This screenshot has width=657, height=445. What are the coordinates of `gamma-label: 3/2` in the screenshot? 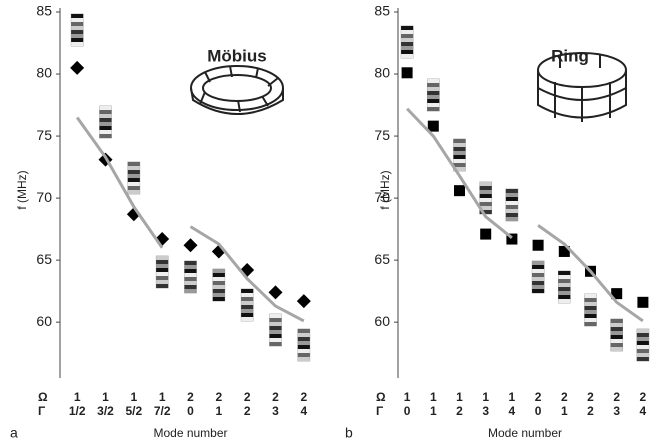 It's located at (105, 411).